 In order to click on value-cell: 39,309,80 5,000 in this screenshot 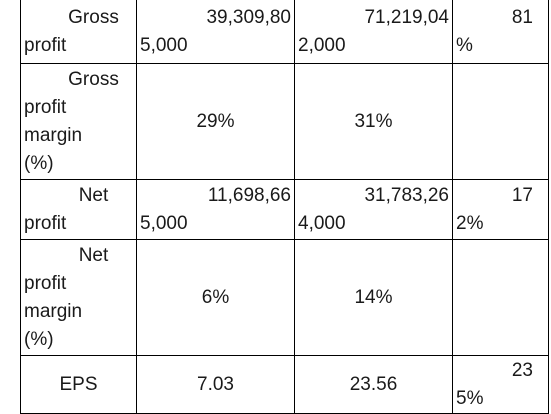, I will do `click(215, 32)`.